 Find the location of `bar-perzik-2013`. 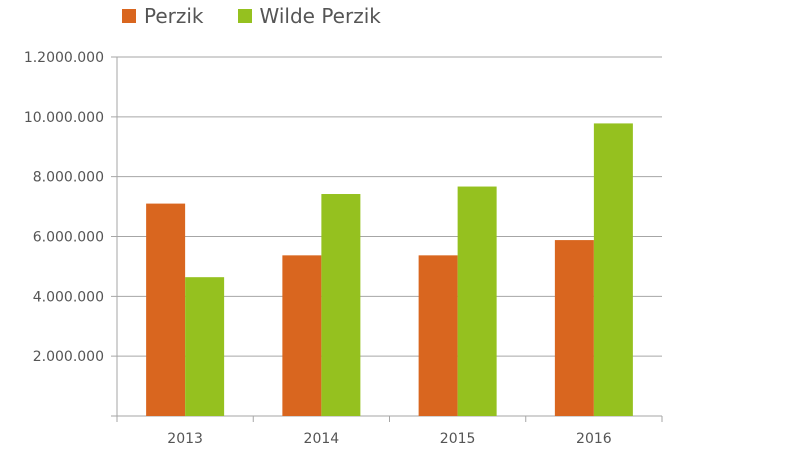

bar-perzik-2013 is located at coordinates (166, 309).